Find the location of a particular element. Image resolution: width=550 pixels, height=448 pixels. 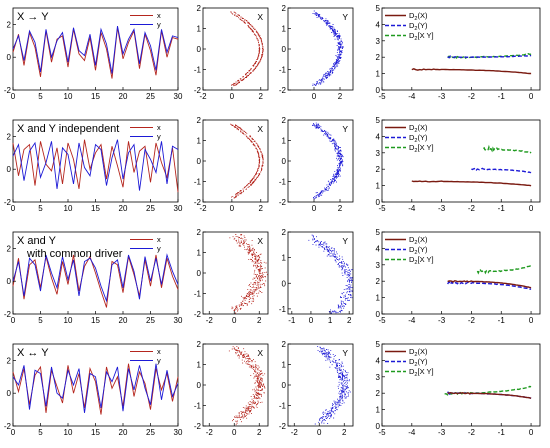

series-line-x is located at coordinates (95, 281).